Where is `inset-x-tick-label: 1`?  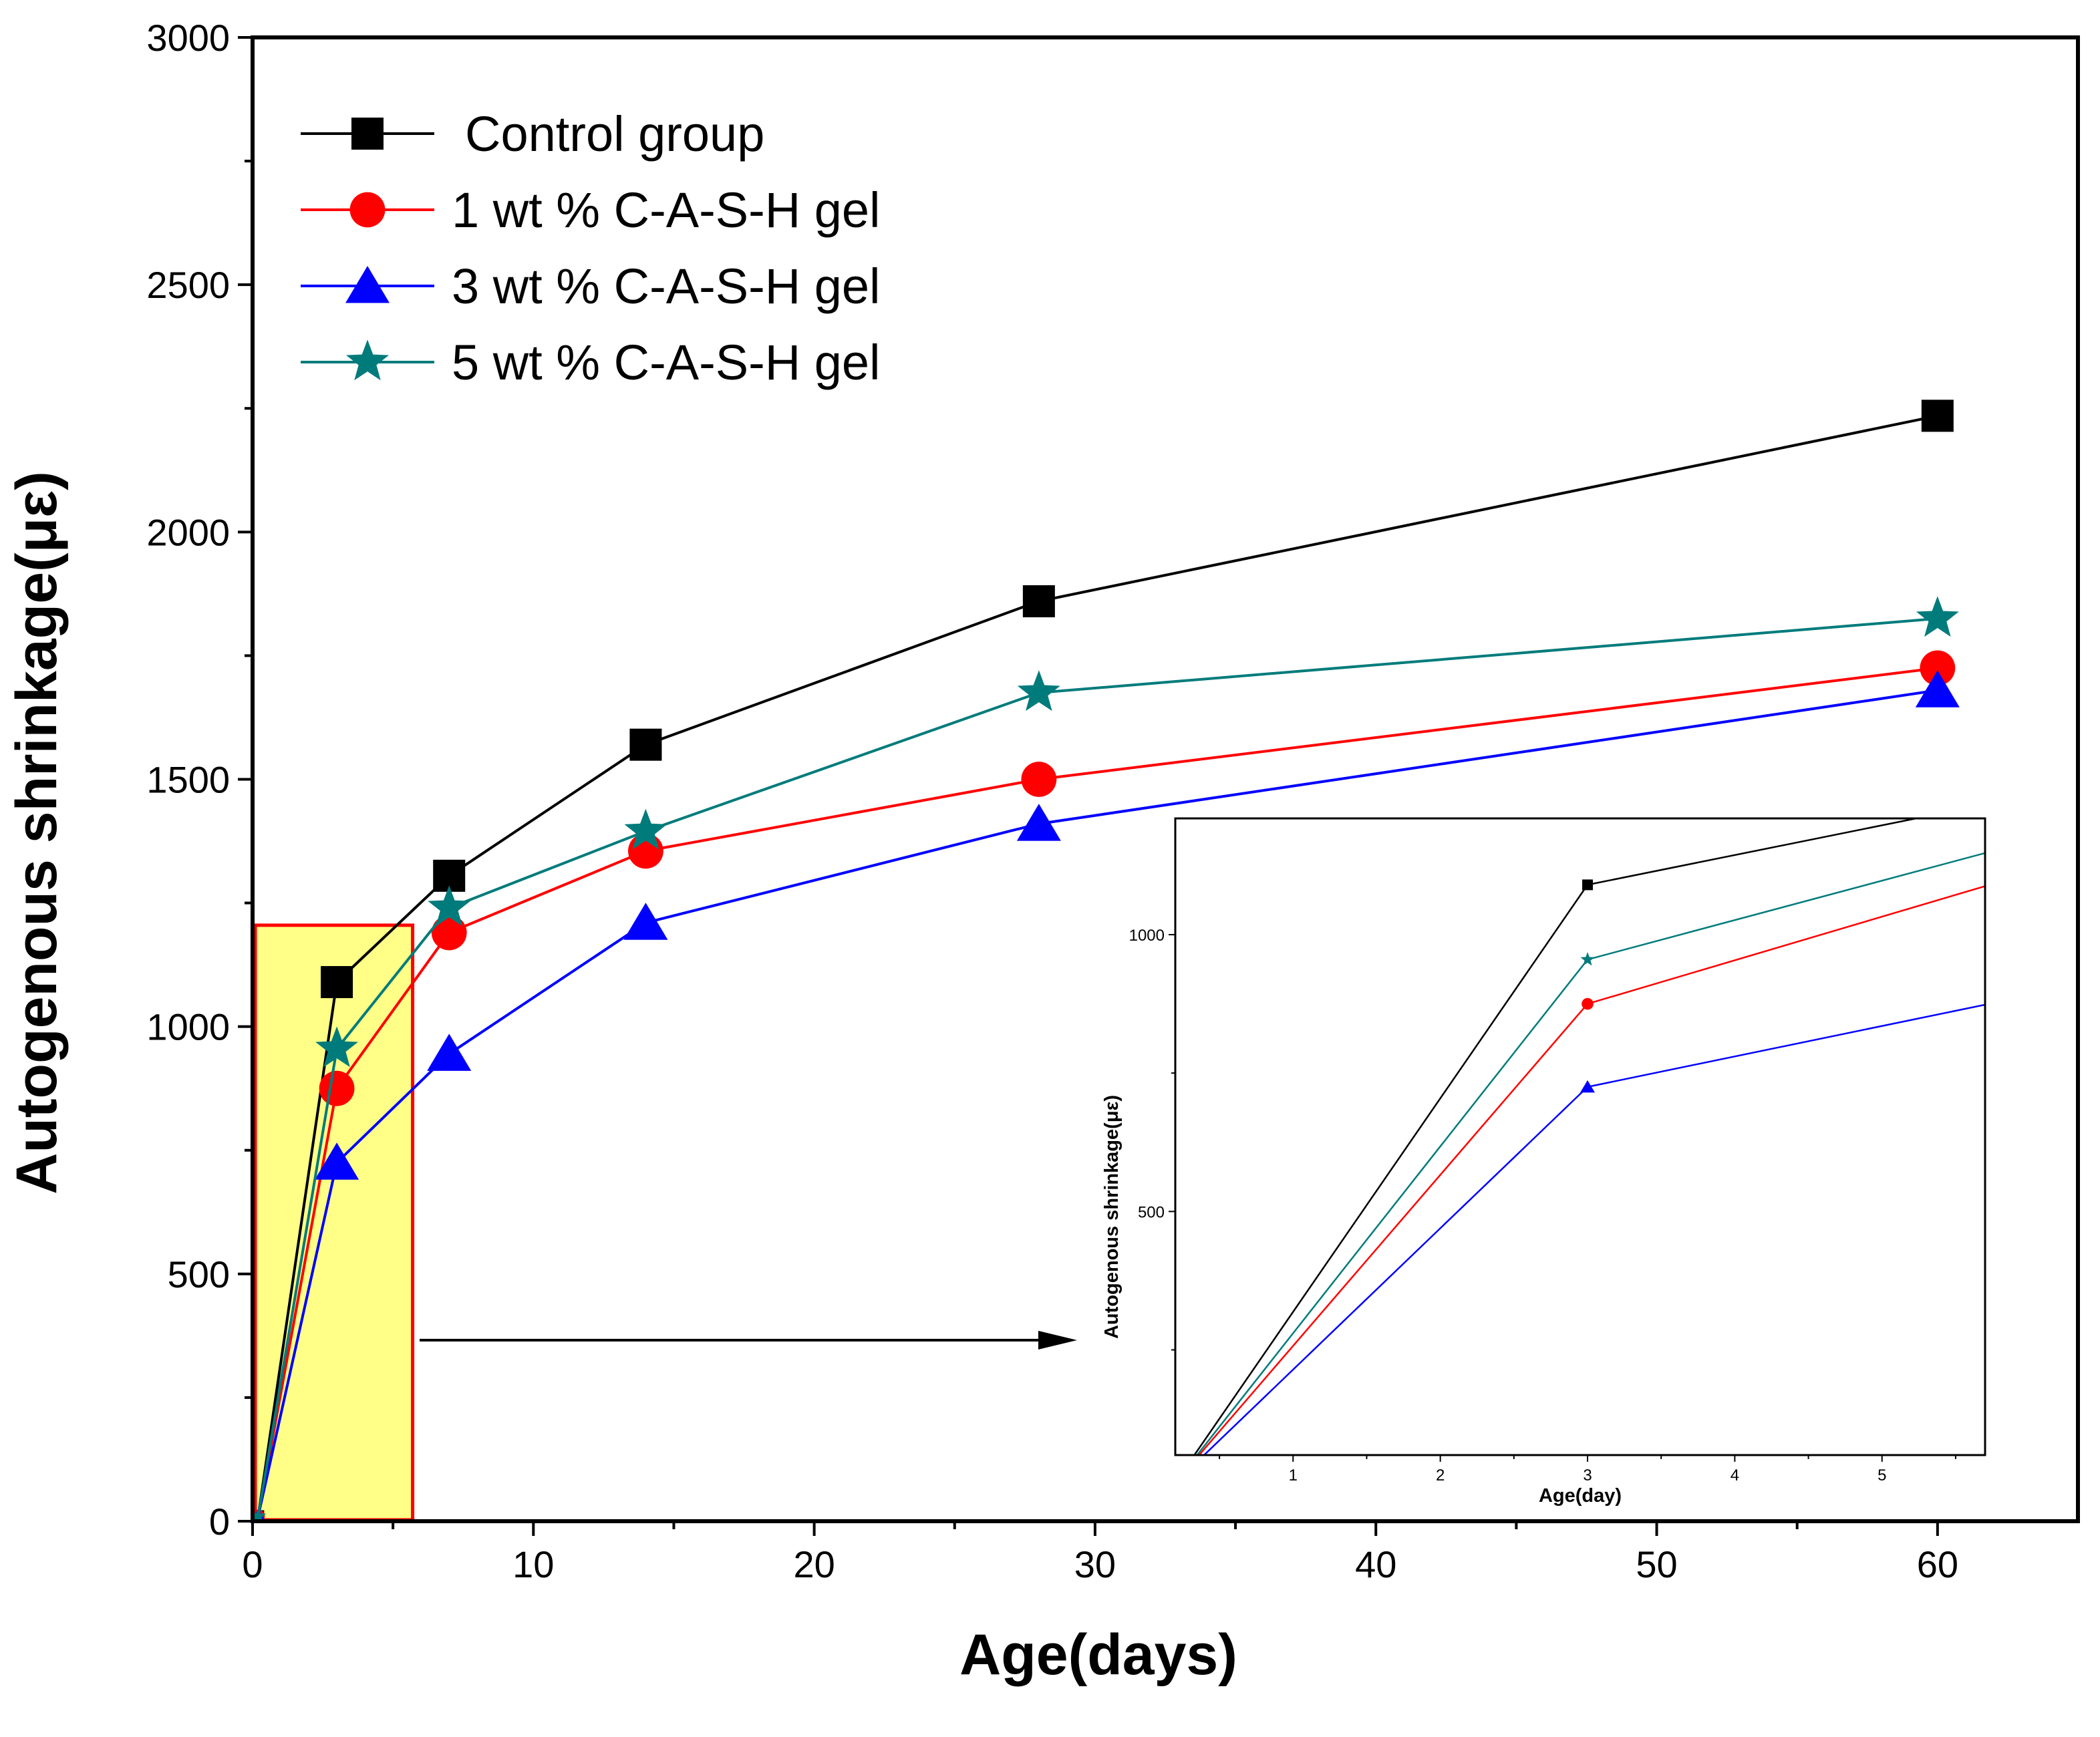 inset-x-tick-label: 1 is located at coordinates (1293, 1475).